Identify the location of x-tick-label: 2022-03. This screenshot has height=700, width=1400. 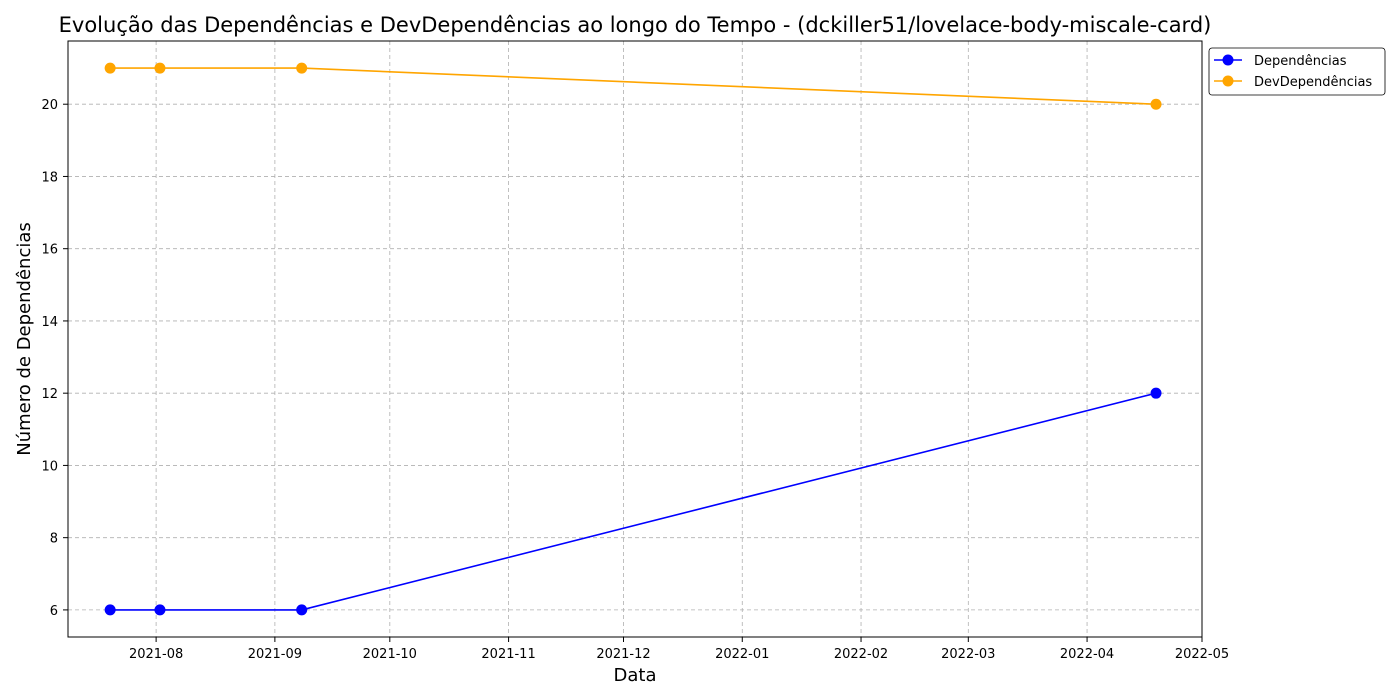
(968, 654).